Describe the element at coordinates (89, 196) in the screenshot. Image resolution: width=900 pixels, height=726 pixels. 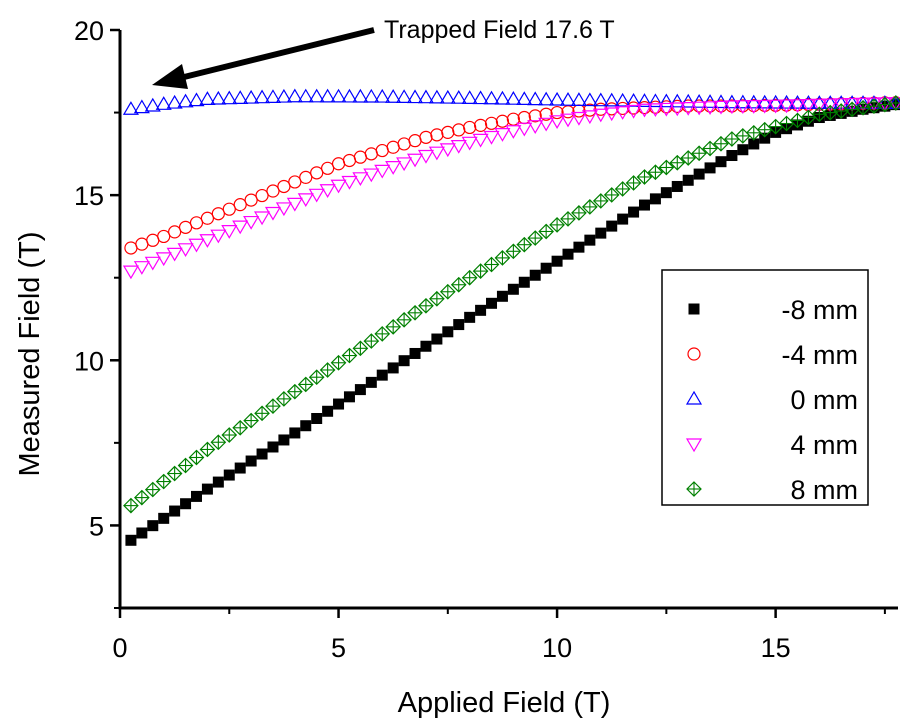
I see `y-tick-label: 15` at that location.